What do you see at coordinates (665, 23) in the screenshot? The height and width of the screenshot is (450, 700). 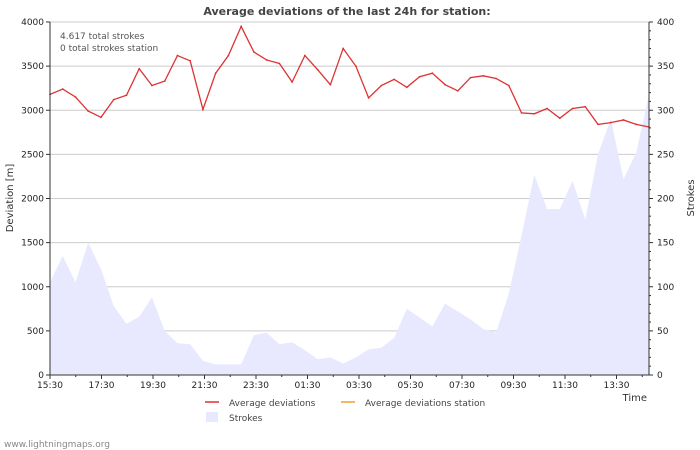 I see `right-tick-label: 400` at bounding box center [665, 23].